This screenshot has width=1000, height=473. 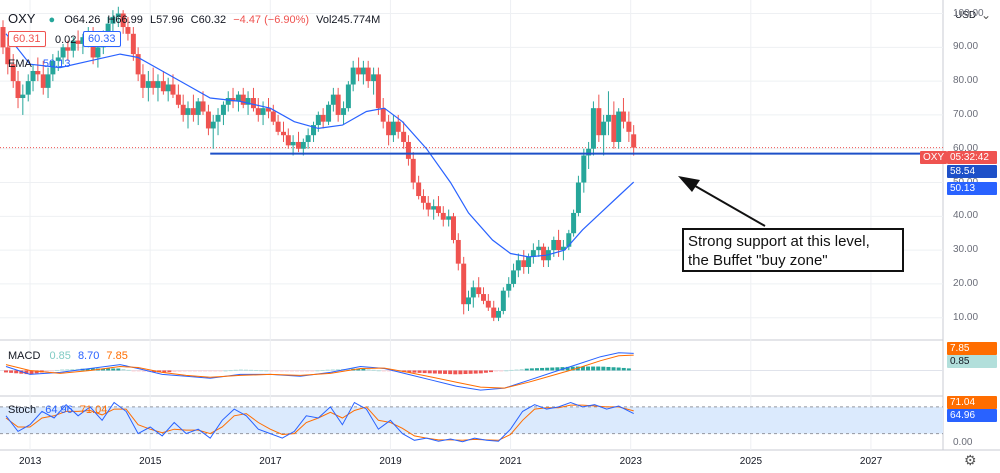 What do you see at coordinates (970, 460) in the screenshot?
I see `gear-icon: ⚙` at bounding box center [970, 460].